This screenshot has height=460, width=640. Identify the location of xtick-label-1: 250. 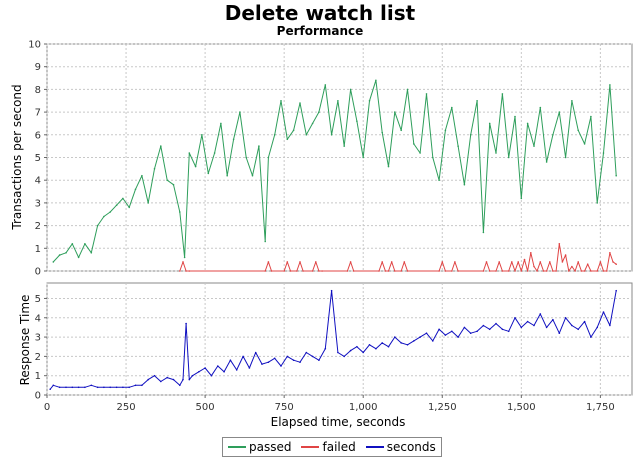
(126, 407).